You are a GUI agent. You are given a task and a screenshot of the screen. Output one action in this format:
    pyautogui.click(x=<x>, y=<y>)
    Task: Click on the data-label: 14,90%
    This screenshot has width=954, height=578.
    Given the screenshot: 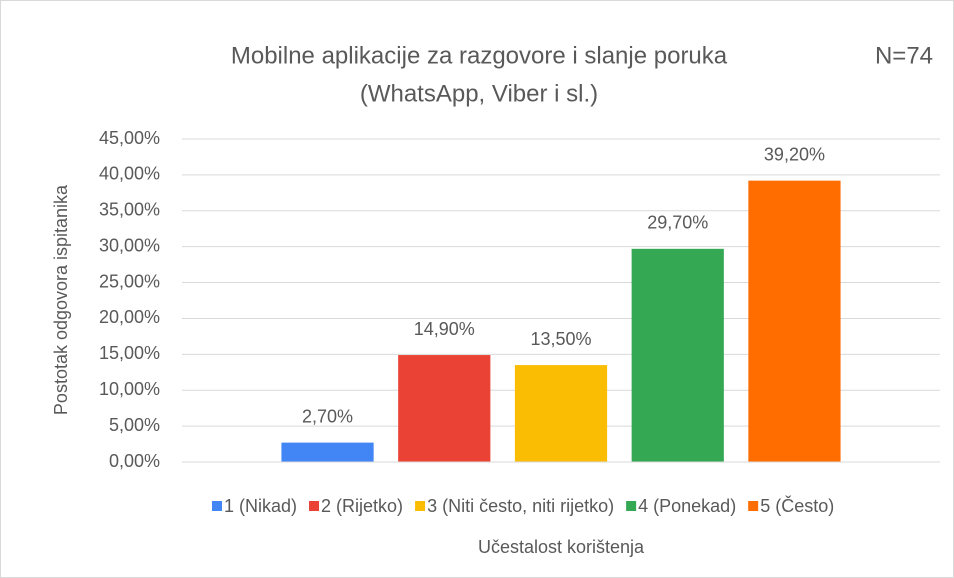 What is the action you would take?
    pyautogui.click(x=444, y=329)
    